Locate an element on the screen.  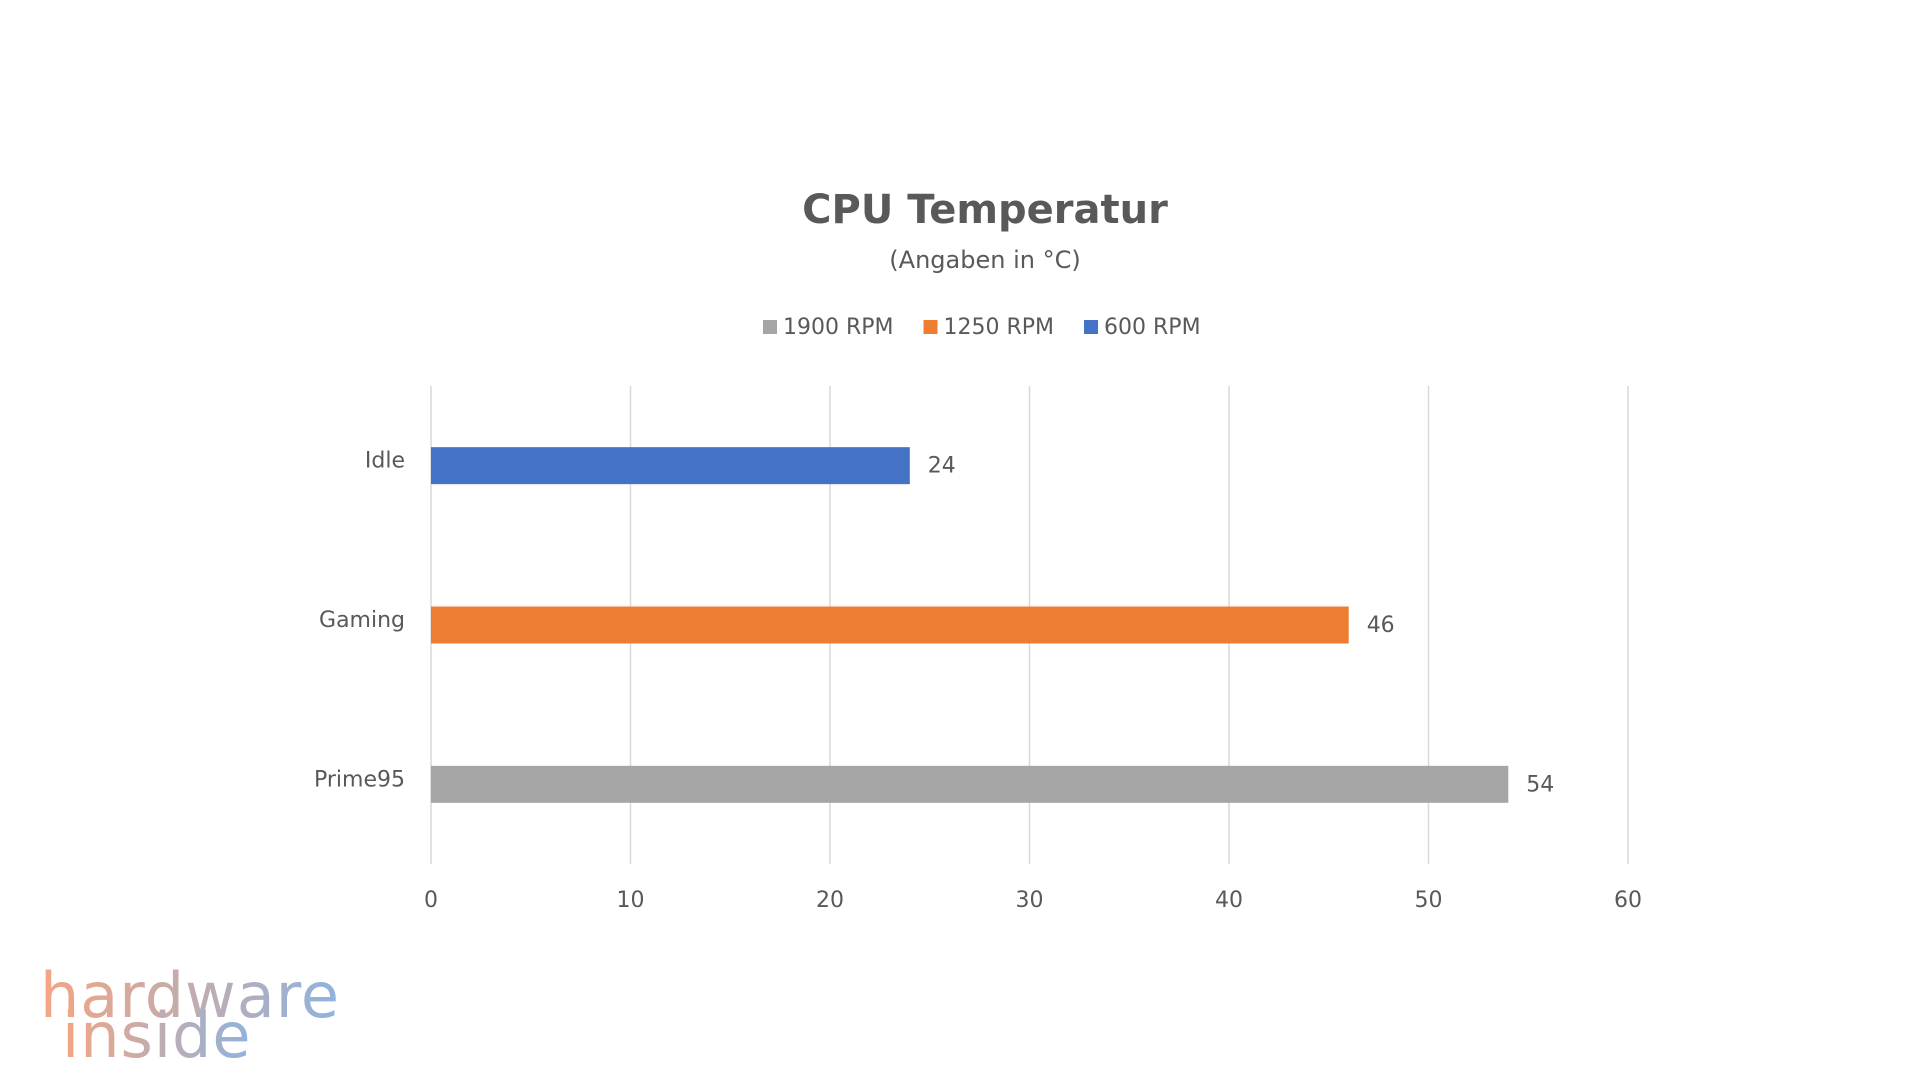
chart-title: CPU Temperatur is located at coordinates (985, 210).